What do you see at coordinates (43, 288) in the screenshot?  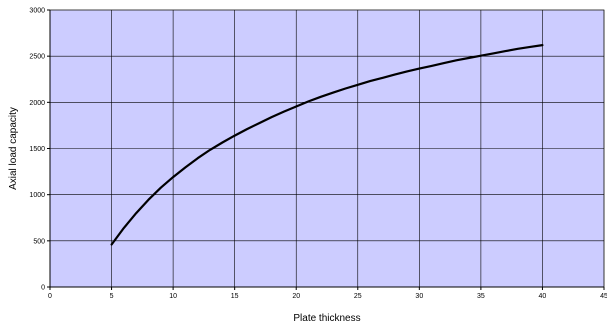 I see `y-tick-label: 0` at bounding box center [43, 288].